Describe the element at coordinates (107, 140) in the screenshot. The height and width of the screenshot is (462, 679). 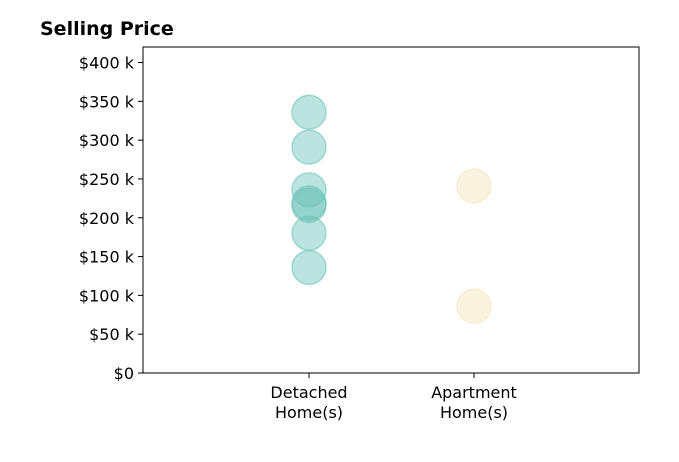
I see `y-tick-label: $300 k` at that location.